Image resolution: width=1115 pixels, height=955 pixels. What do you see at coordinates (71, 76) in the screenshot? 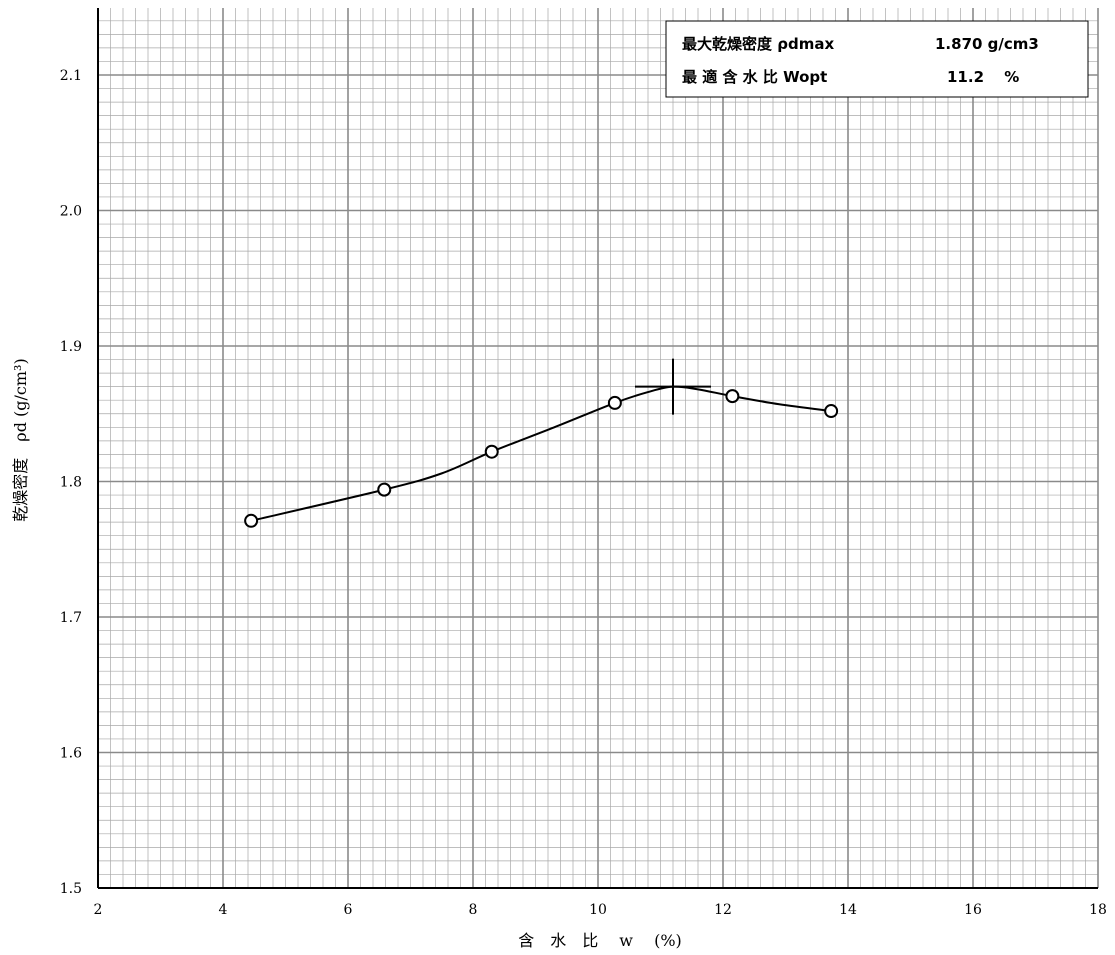
I see `y-tick-label: 2.1` at bounding box center [71, 76].